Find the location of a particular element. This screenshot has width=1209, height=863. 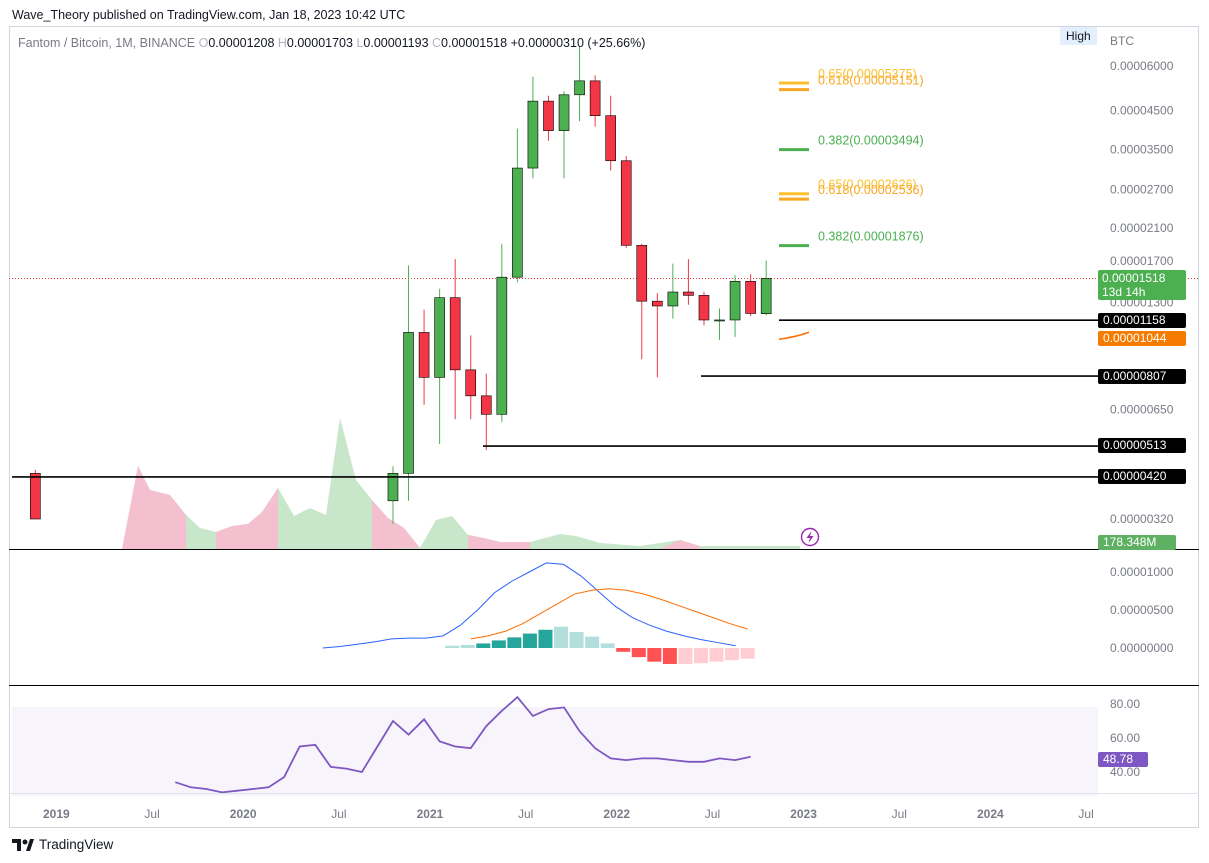

rsi-pane is located at coordinates (555, 745).